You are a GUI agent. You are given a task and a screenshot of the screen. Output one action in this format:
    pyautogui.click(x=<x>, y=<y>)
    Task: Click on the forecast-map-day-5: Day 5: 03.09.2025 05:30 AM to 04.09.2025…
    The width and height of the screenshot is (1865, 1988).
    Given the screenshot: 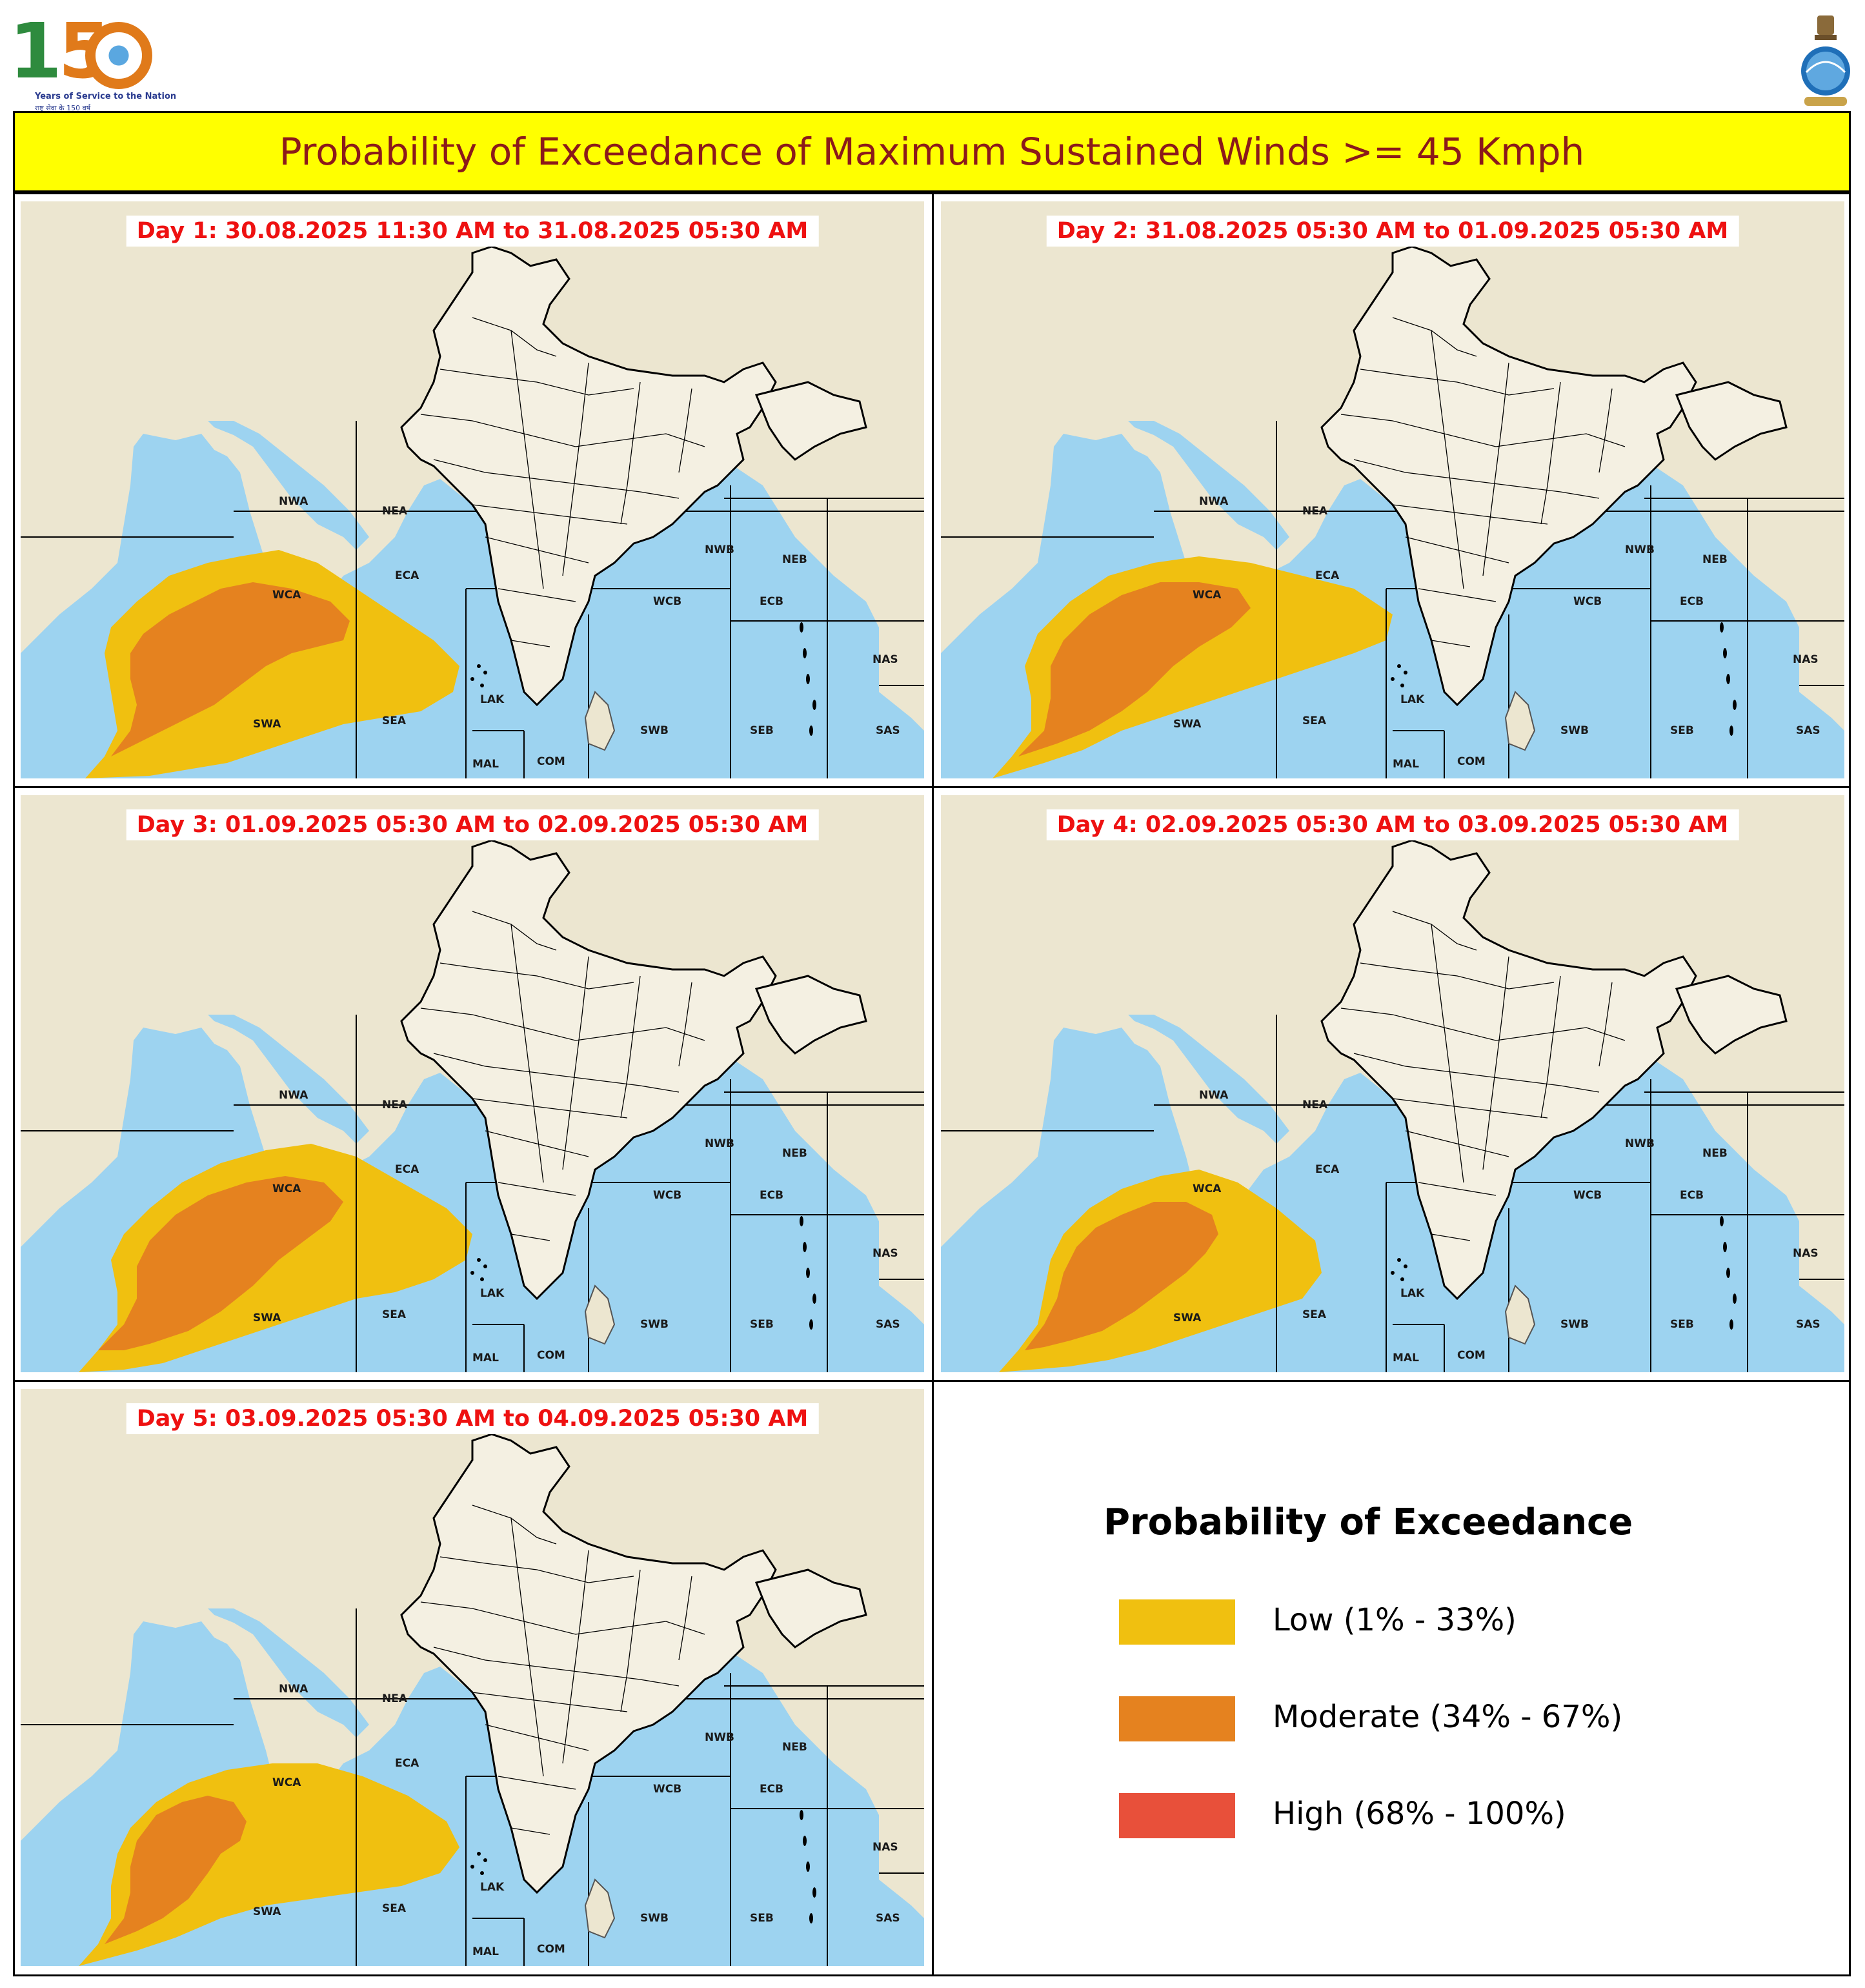 What is the action you would take?
    pyautogui.click(x=472, y=1677)
    